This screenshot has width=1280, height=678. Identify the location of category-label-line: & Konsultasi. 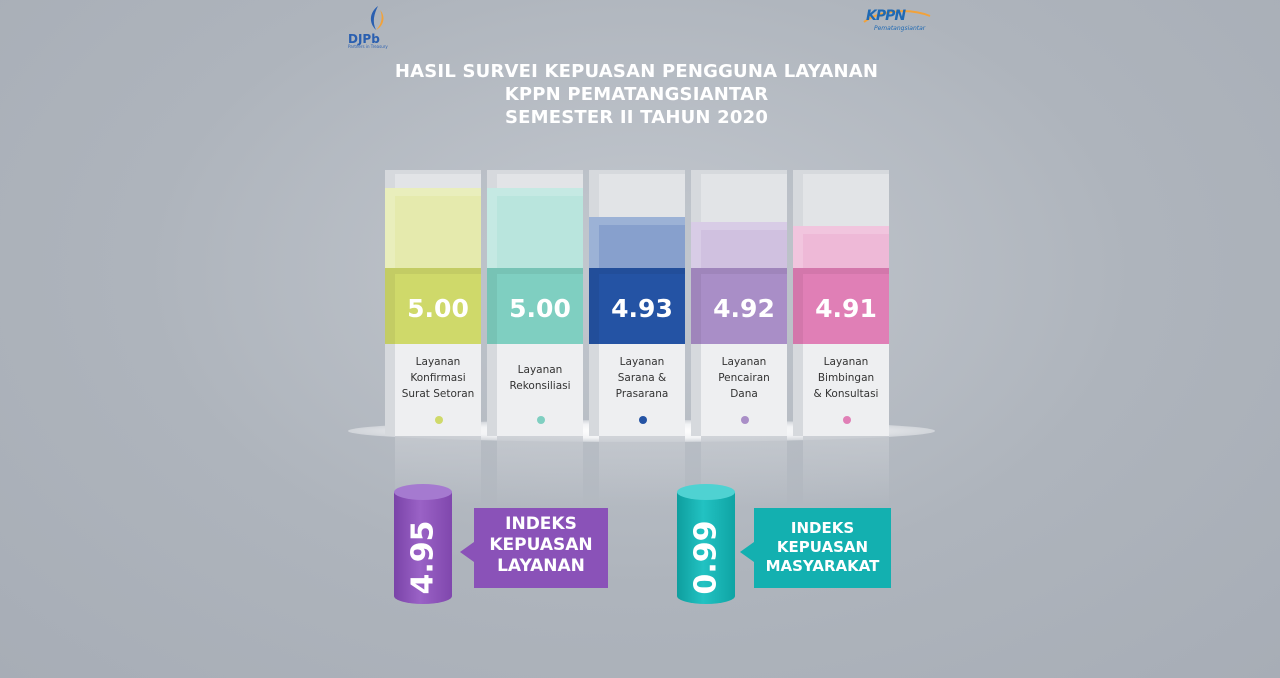
(846, 394).